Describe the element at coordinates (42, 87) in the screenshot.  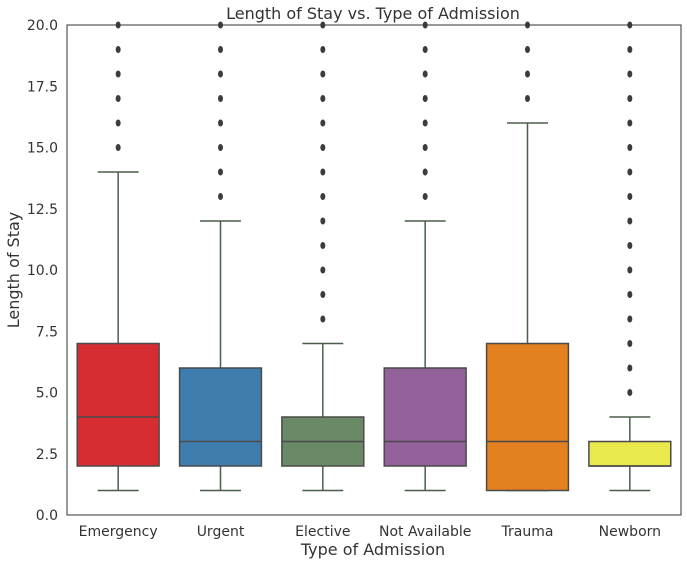
I see `y-tick-label: 17.5` at that location.